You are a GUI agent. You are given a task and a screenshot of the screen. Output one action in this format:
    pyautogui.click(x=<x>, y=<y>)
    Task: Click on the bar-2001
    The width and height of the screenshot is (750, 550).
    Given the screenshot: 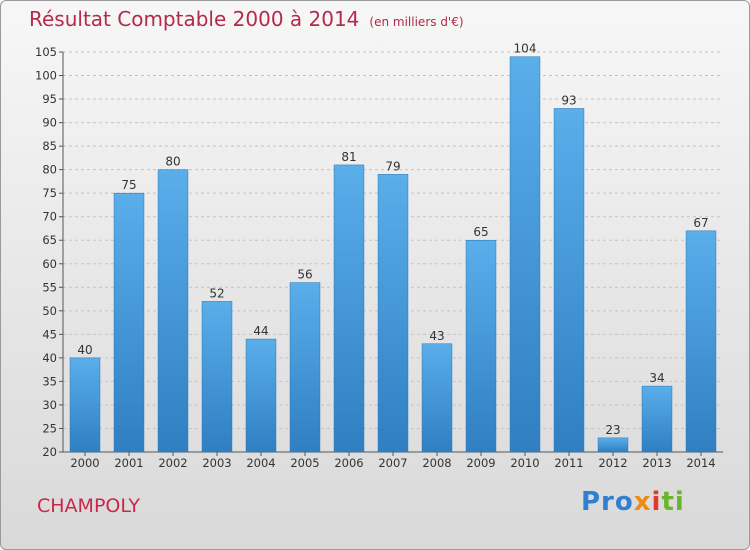 What is the action you would take?
    pyautogui.click(x=129, y=322)
    